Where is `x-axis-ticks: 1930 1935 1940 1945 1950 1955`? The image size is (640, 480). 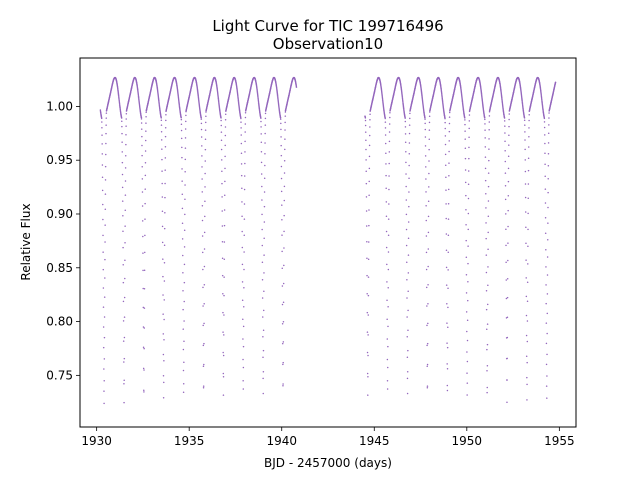
x-axis-ticks: 1930 1935 1940 1945 1950 1955 is located at coordinates (328, 437).